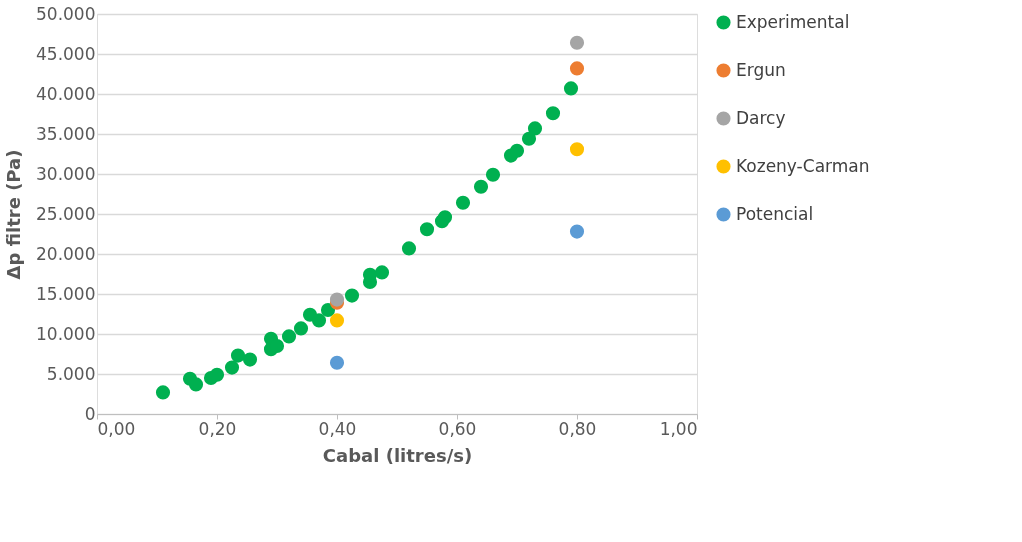 This screenshot has width=1022, height=542. What do you see at coordinates (14, 214) in the screenshot?
I see `y-axis-title: Δp filtre (Pa)` at bounding box center [14, 214].